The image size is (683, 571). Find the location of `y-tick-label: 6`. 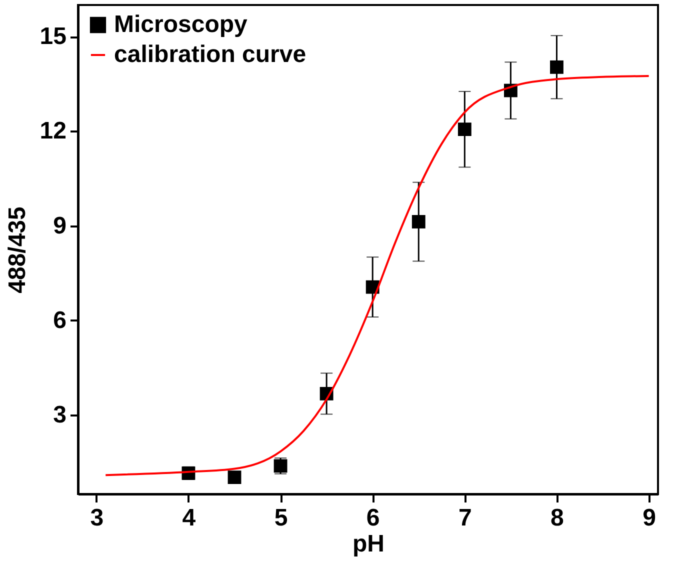

y-tick-label: 6 is located at coordinates (59, 320).